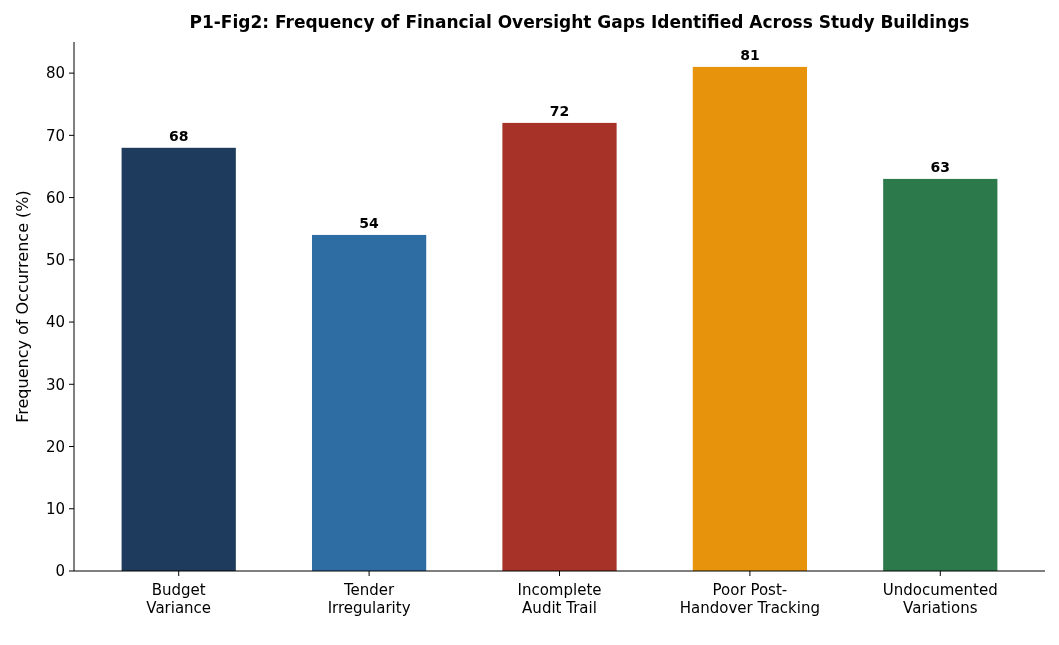 The height and width of the screenshot is (645, 1059). Describe the element at coordinates (55, 260) in the screenshot. I see `y-tick-label: 50` at that location.